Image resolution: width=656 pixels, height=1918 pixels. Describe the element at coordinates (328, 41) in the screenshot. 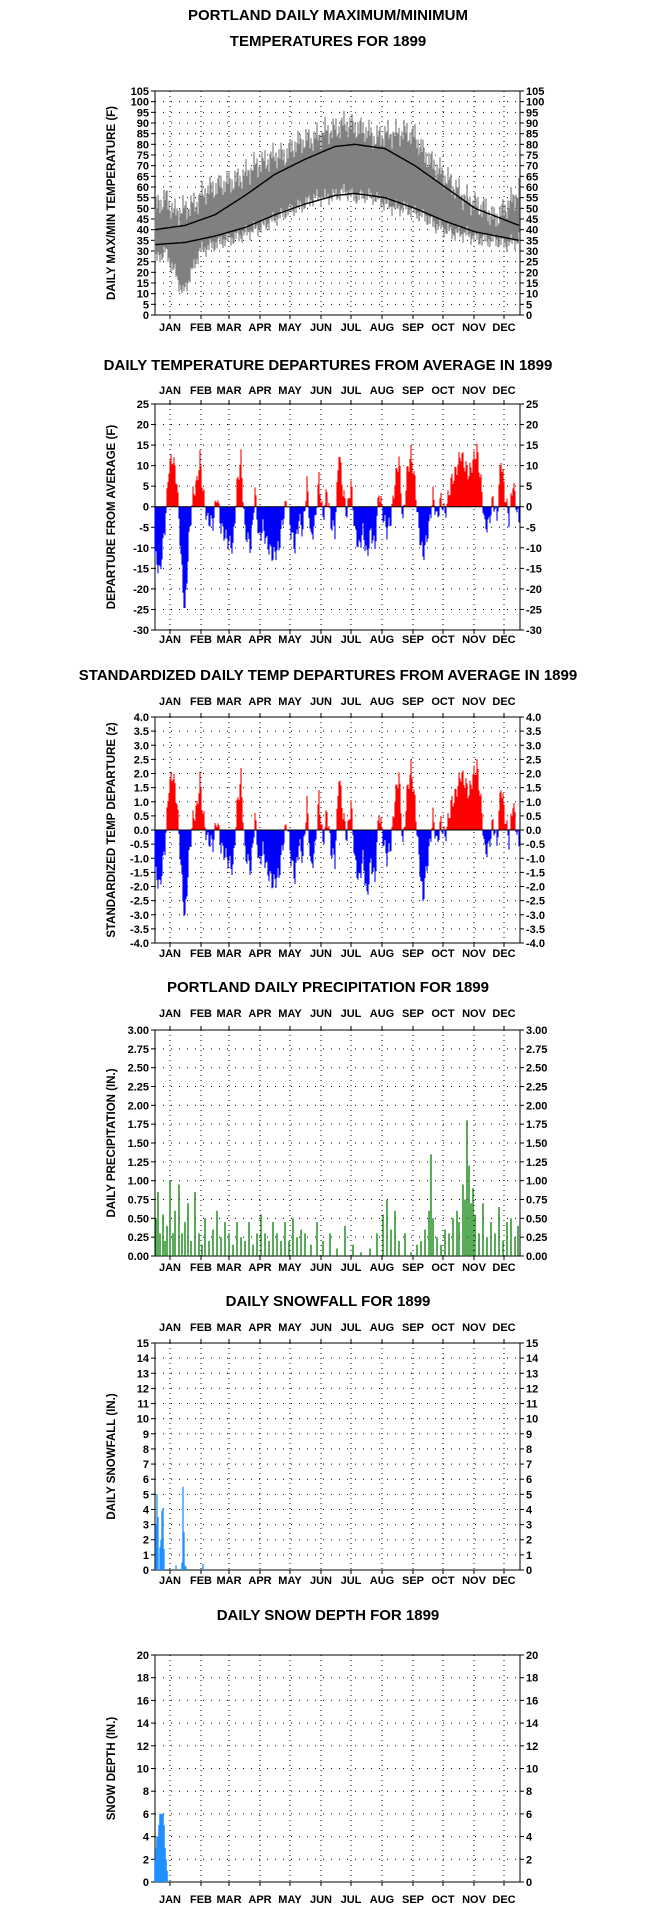

I see `chart-title-maxmin-1: TEMPERATURES FOR 1899` at that location.